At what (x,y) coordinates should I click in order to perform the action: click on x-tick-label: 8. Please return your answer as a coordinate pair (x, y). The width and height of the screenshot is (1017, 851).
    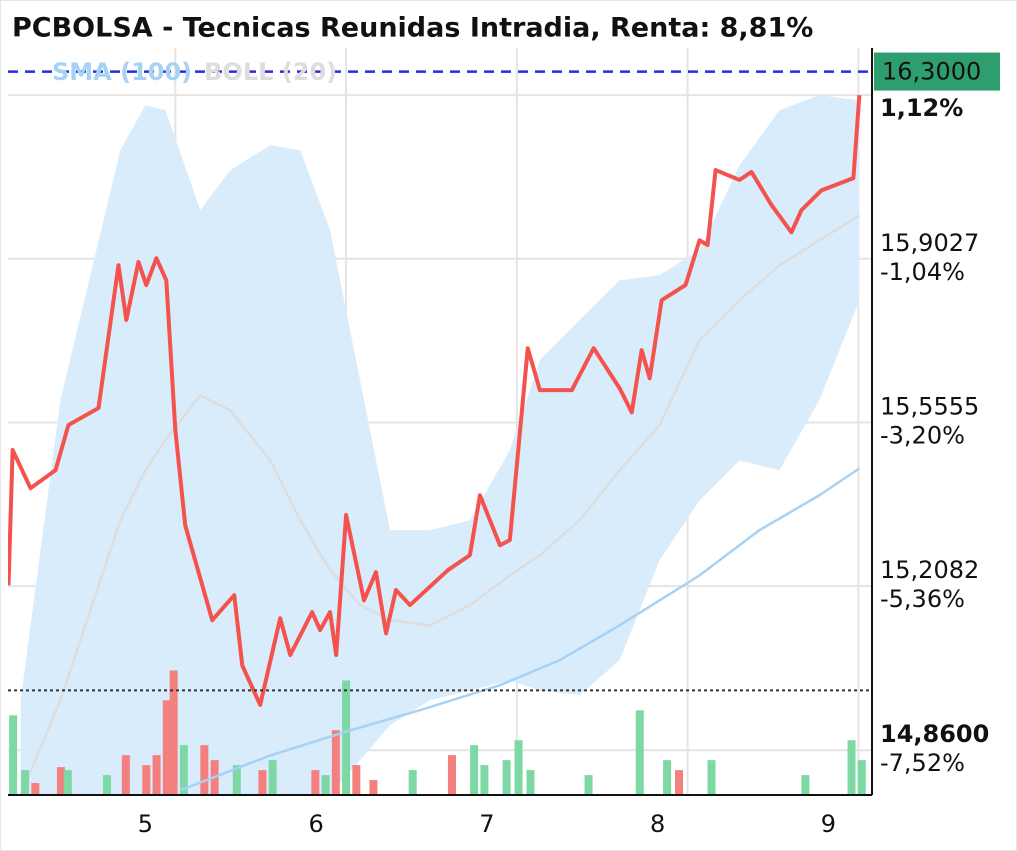
    Looking at the image, I should click on (657, 824).